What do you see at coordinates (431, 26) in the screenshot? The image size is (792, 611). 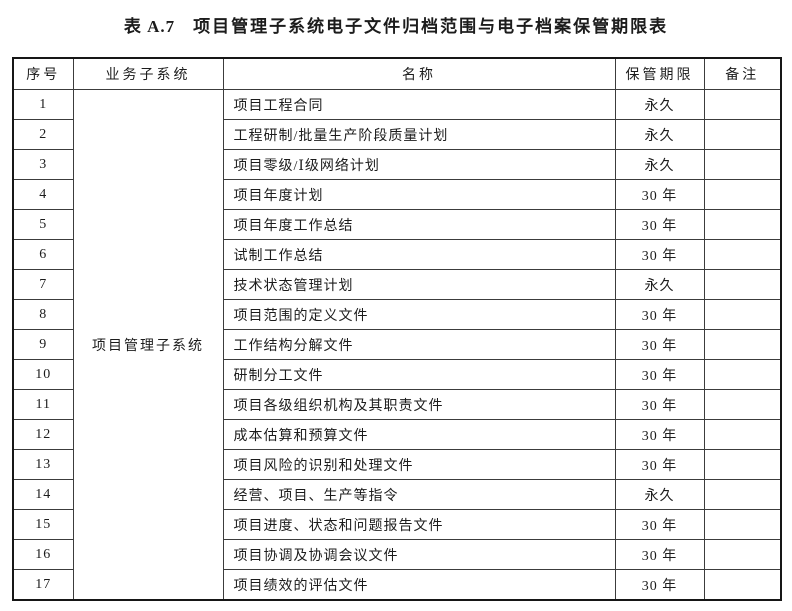 I see `table-title-text: 项目管理子系统电子文件归档范围与电子档案保管期限表` at bounding box center [431, 26].